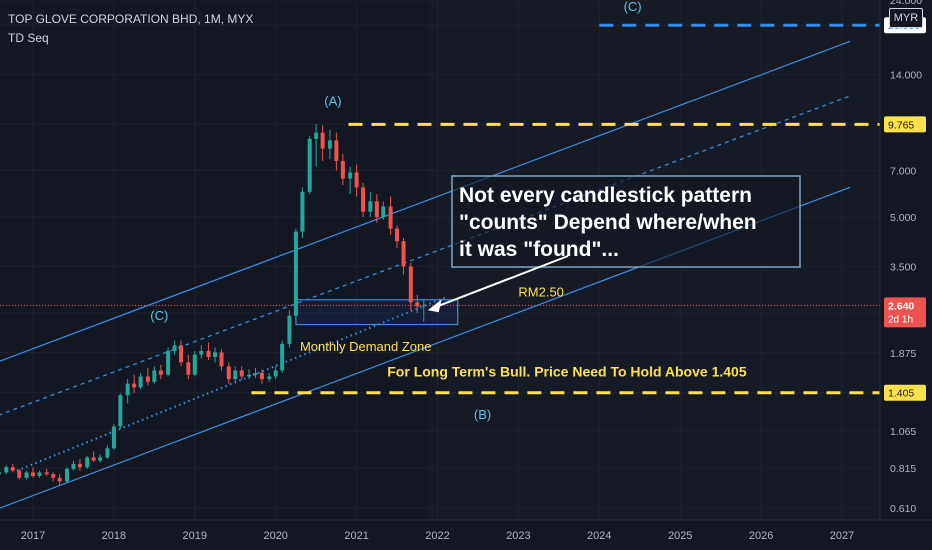 This screenshot has height=550, width=932. I want to click on price-tick-label: 0.815, so click(903, 469).